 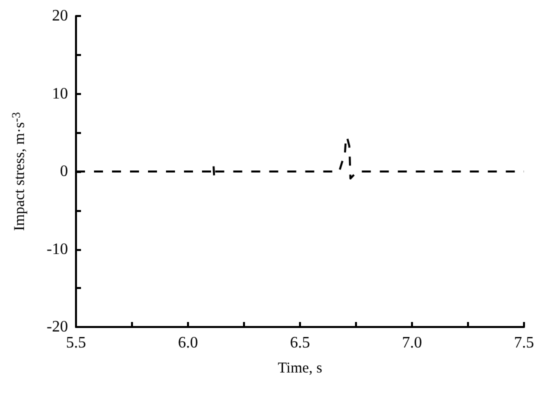 What do you see at coordinates (524, 343) in the screenshot?
I see `x-tick-label: 7.5` at bounding box center [524, 343].